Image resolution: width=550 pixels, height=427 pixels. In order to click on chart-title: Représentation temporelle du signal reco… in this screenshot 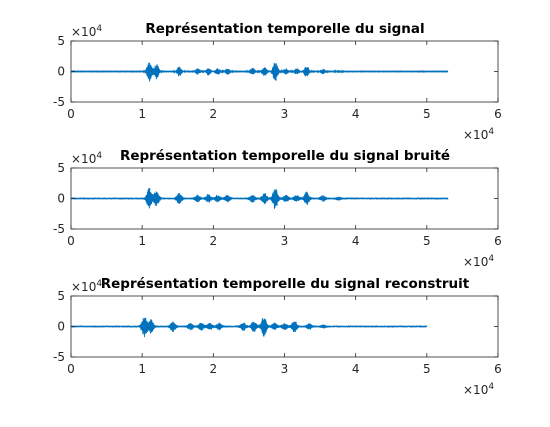, I will do `click(285, 284)`.